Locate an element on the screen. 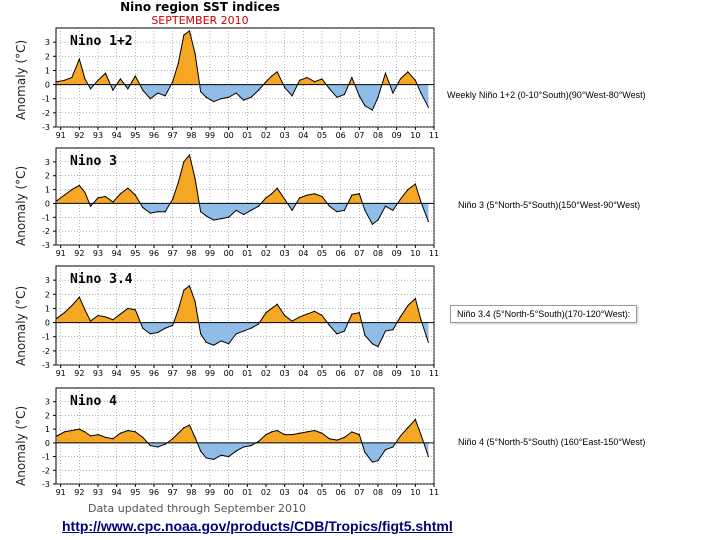 The image size is (720, 540). x-tick-label: 10 is located at coordinates (415, 253).